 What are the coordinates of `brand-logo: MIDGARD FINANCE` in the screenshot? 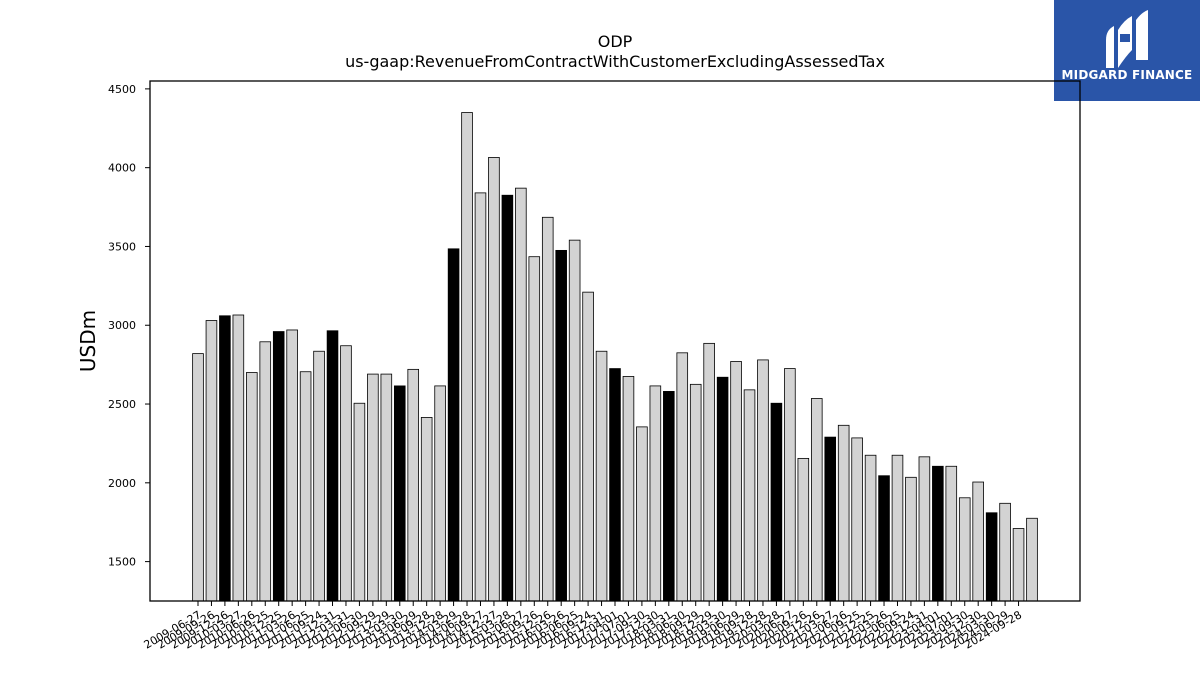 It's located at (1127, 50).